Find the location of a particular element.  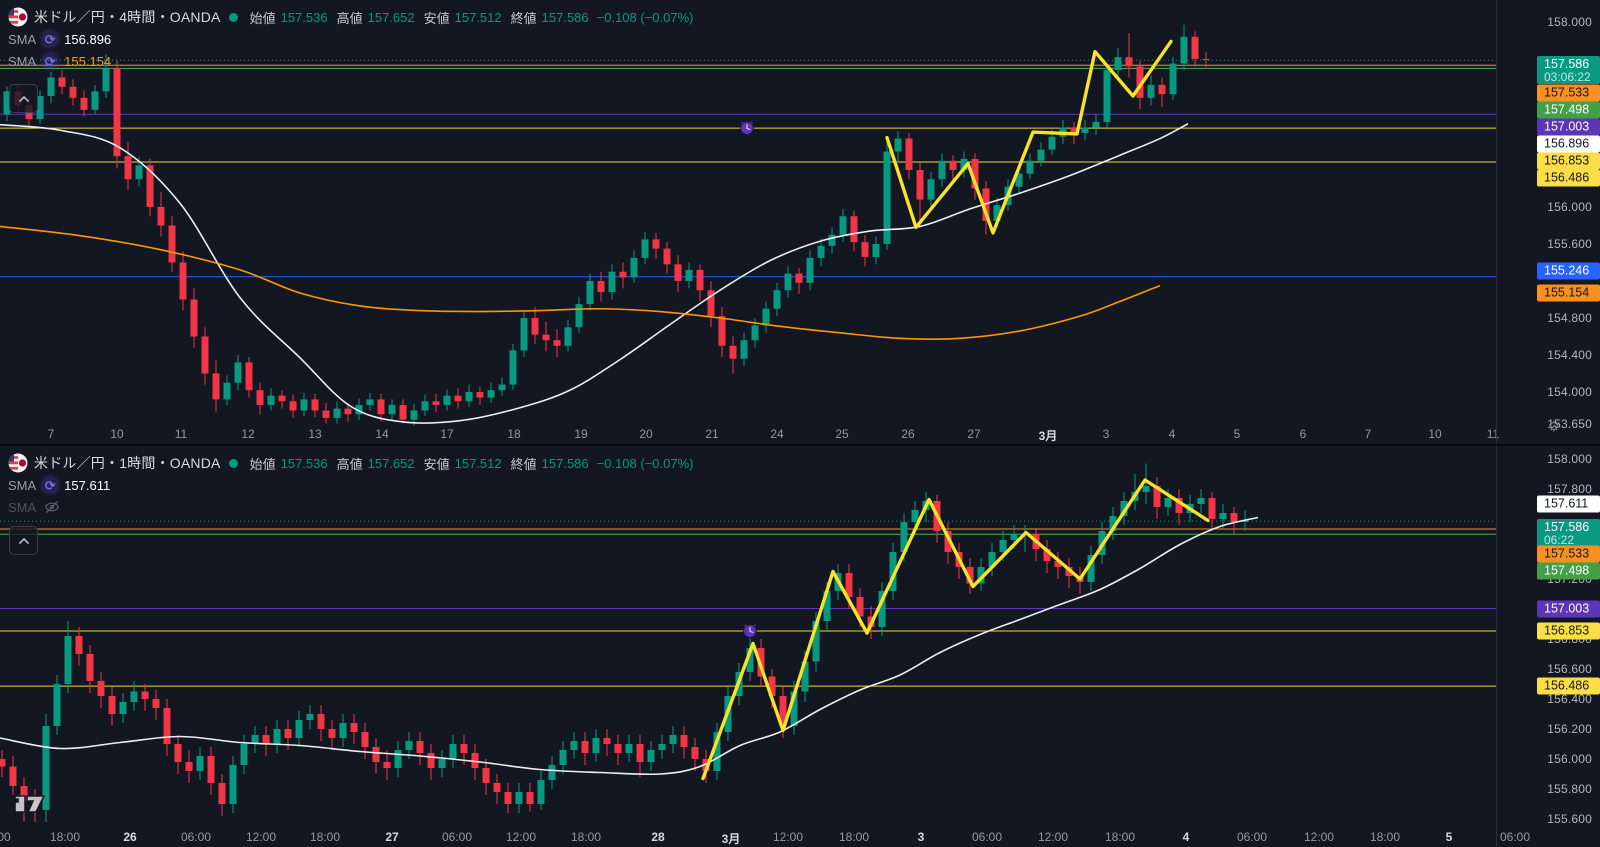

time-tick: 4 is located at coordinates (1172, 434).